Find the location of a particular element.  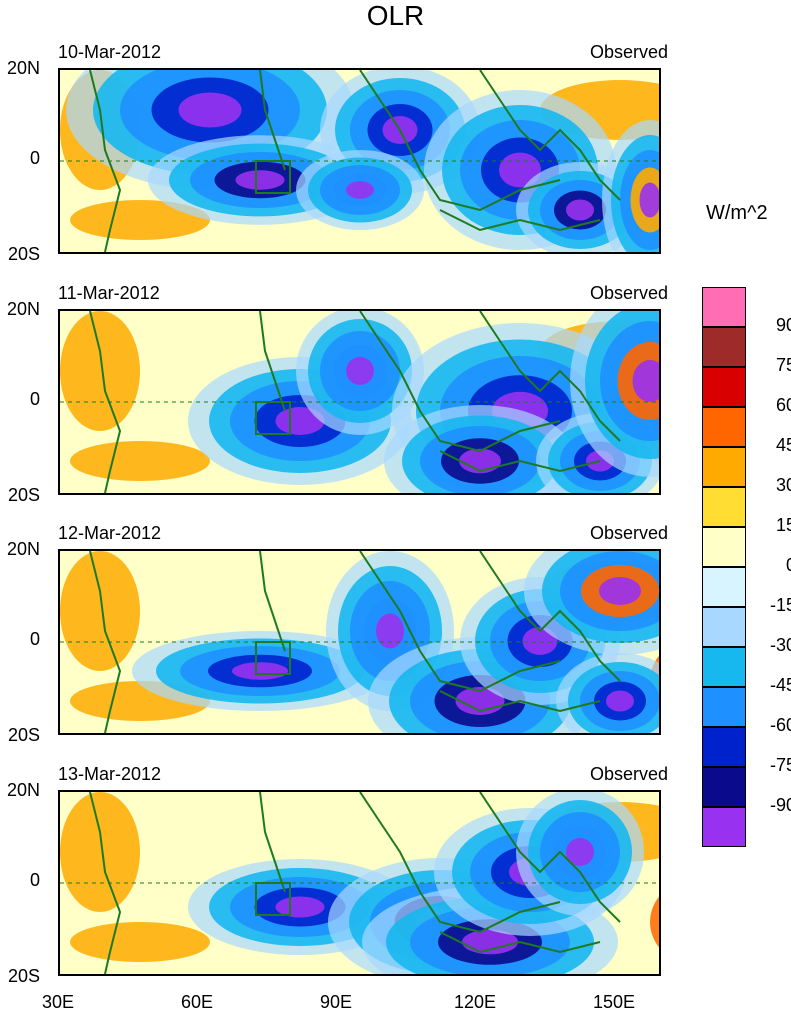

colorbar-units: W/m^2 is located at coordinates (737, 213).